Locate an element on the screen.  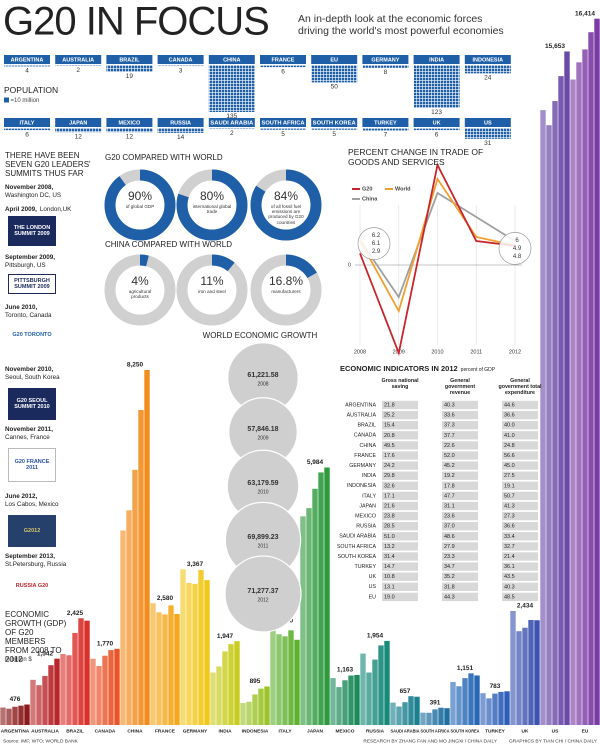
row-label: INDIA is located at coordinates (369, 476).